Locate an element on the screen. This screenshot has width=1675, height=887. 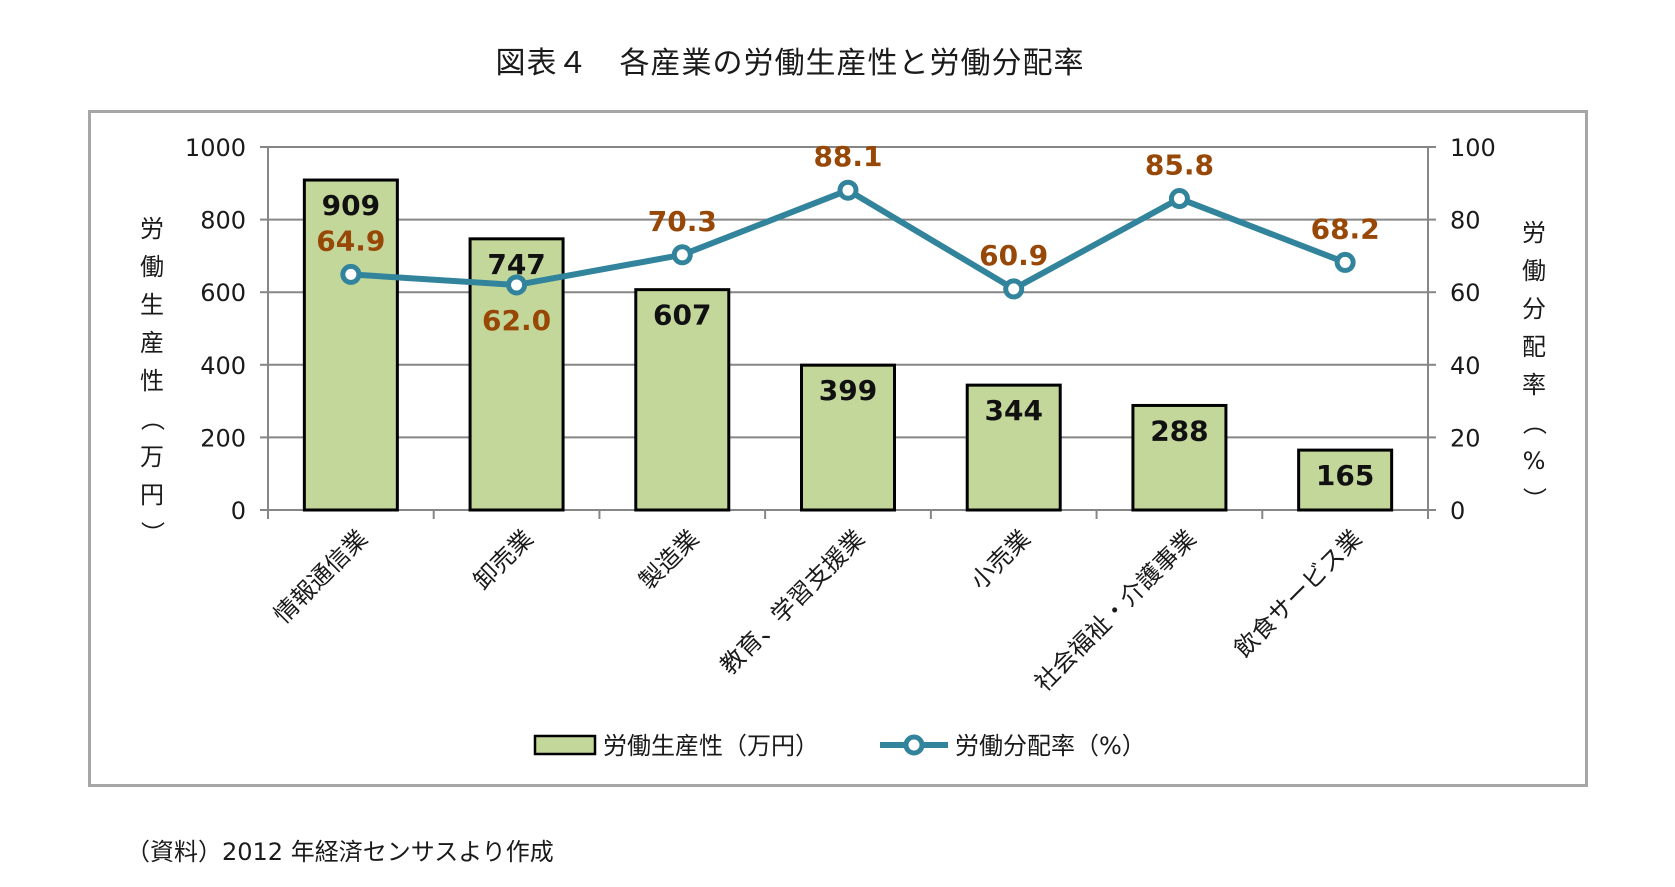
y-tick-label-left: 400 is located at coordinates (223, 366).